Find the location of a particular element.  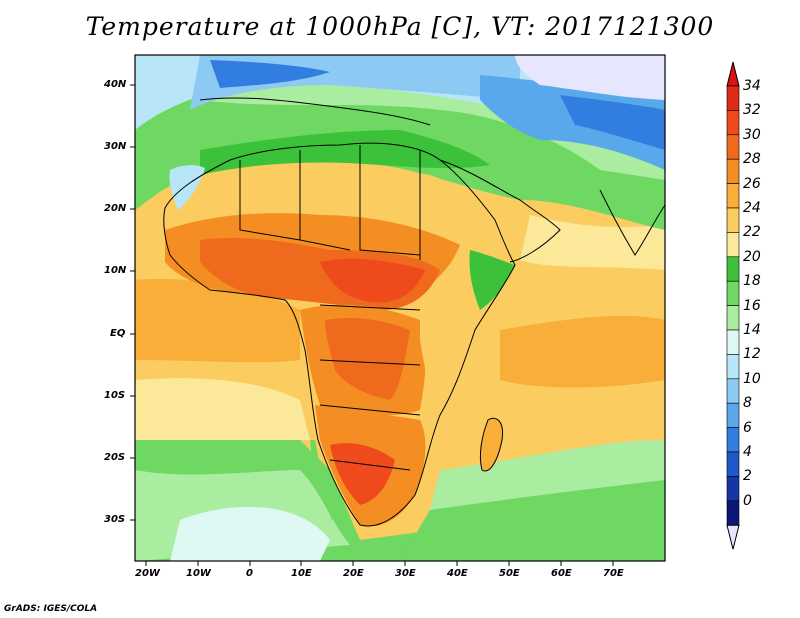

region-europe-deep is located at coordinates (270, 74).